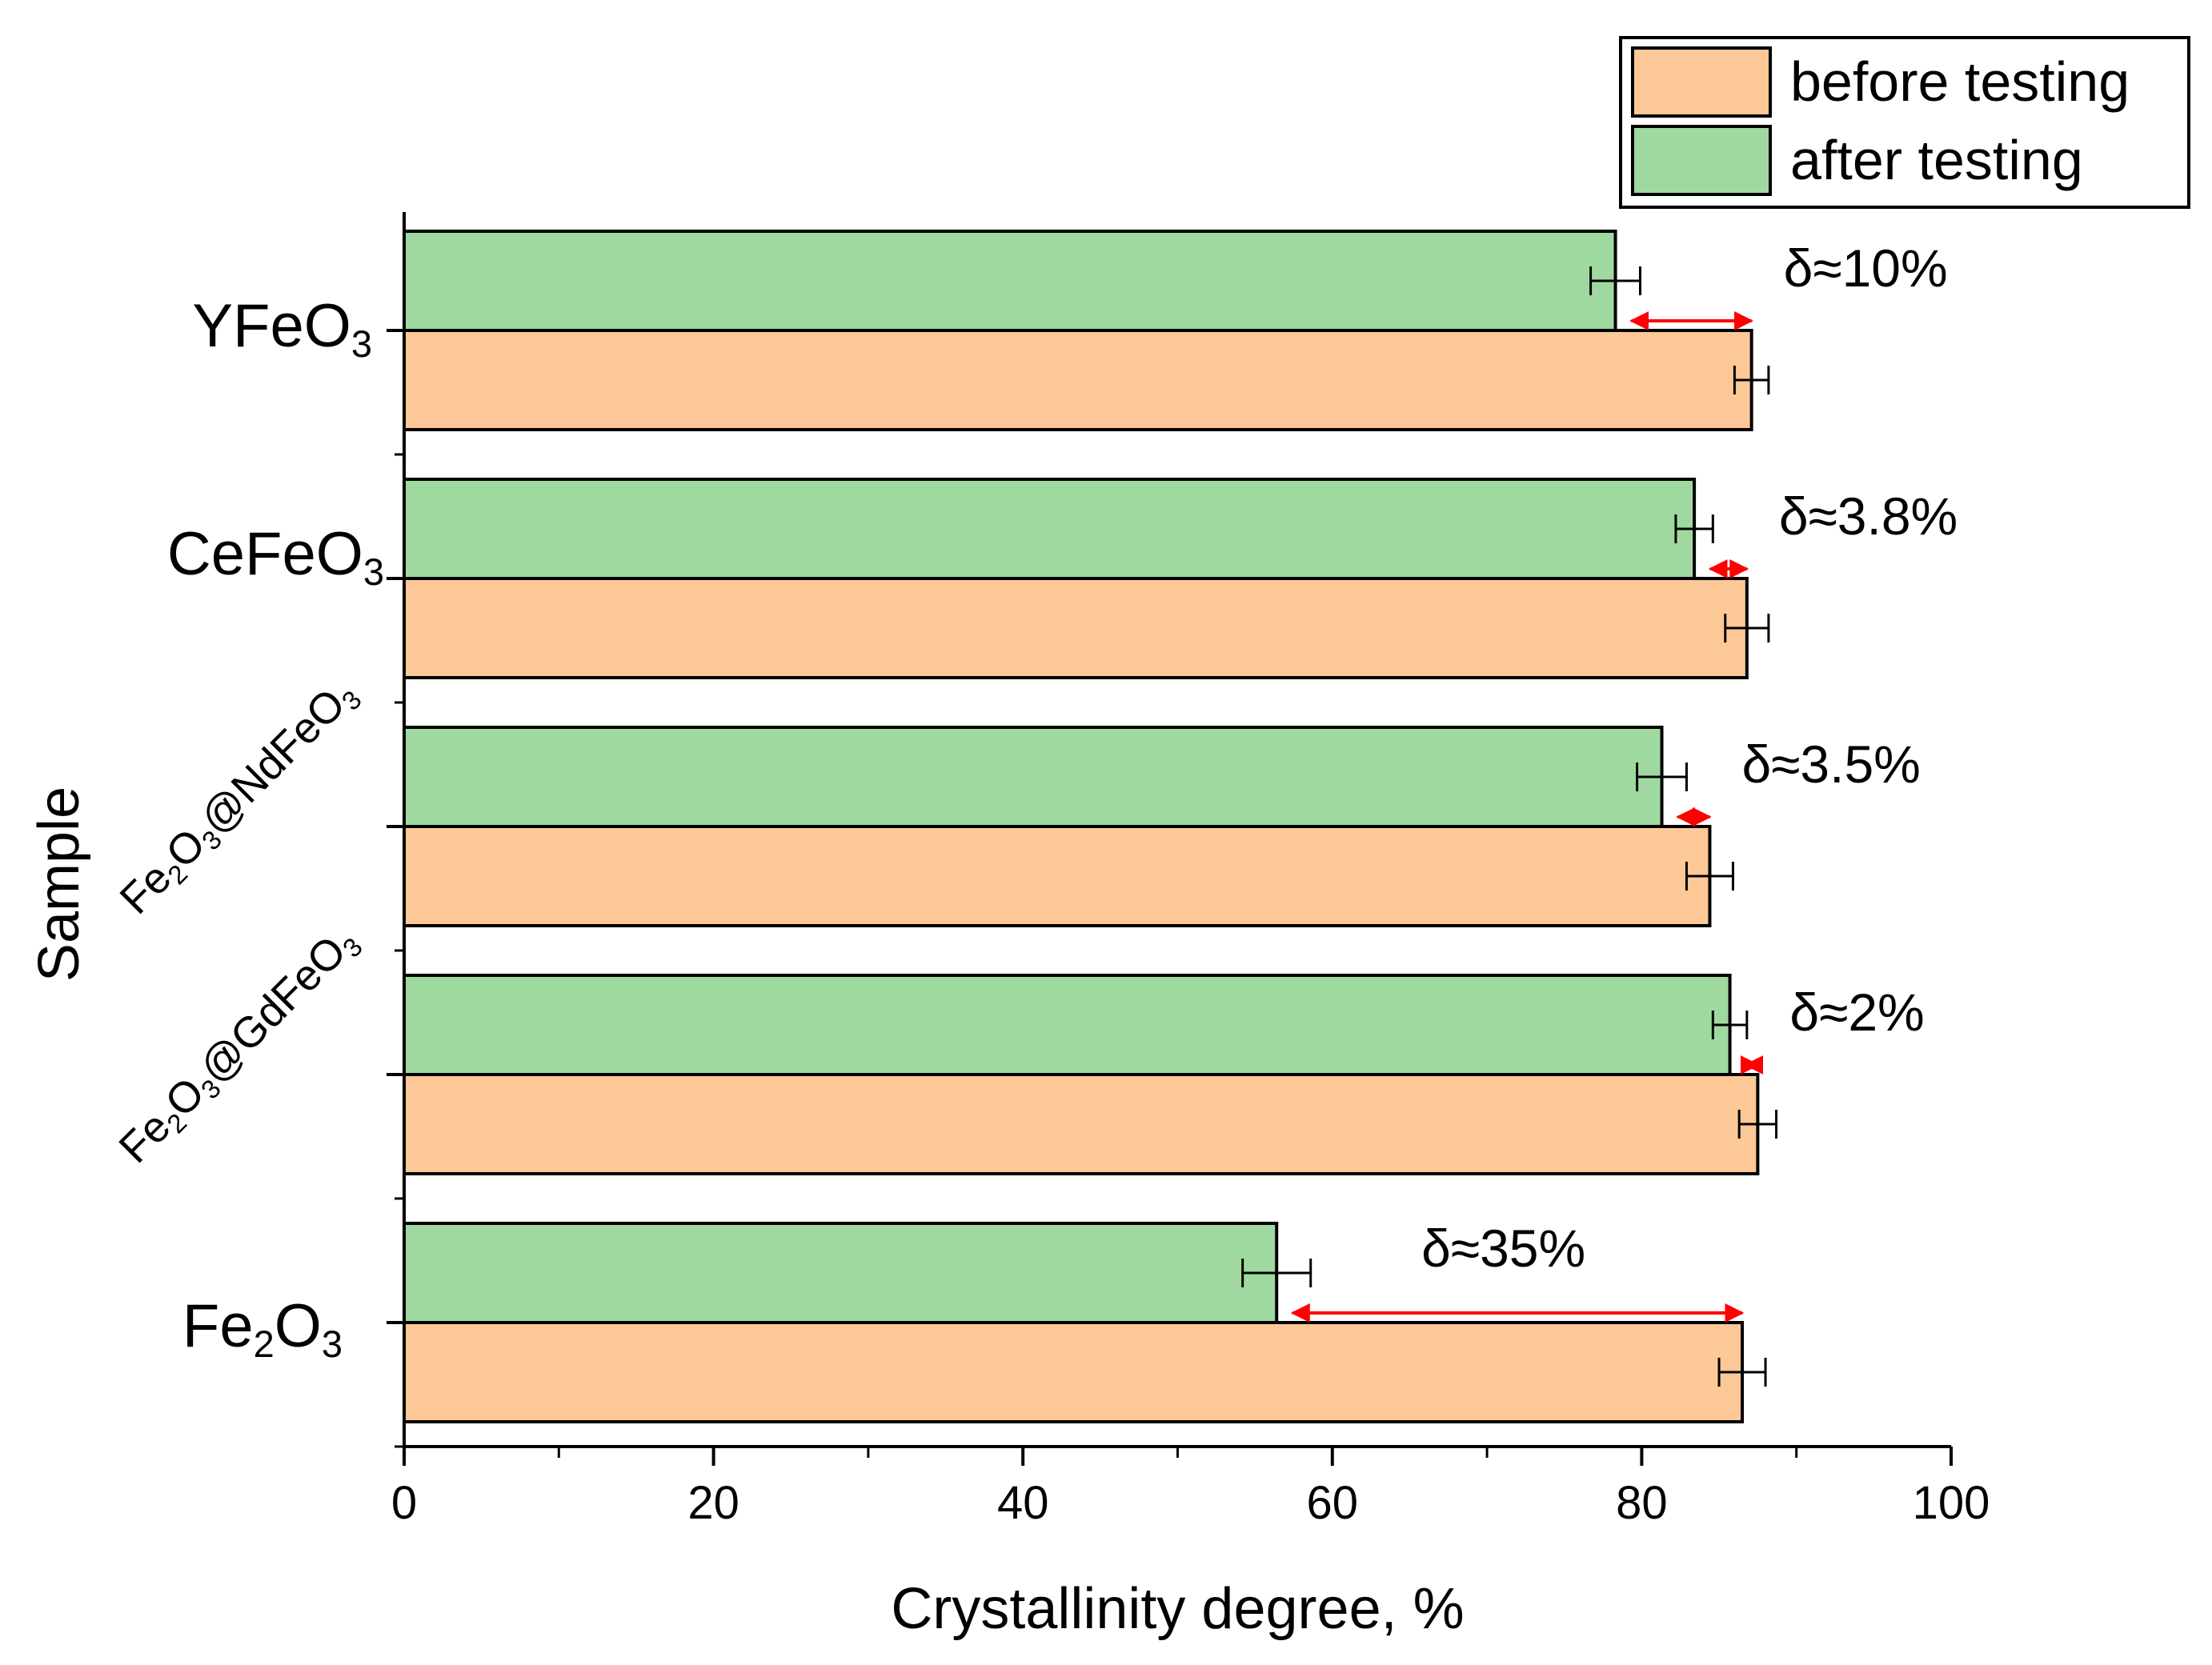 The height and width of the screenshot is (1665, 2212). What do you see at coordinates (1951, 1503) in the screenshot?
I see `x-tick-label-5: 100` at bounding box center [1951, 1503].